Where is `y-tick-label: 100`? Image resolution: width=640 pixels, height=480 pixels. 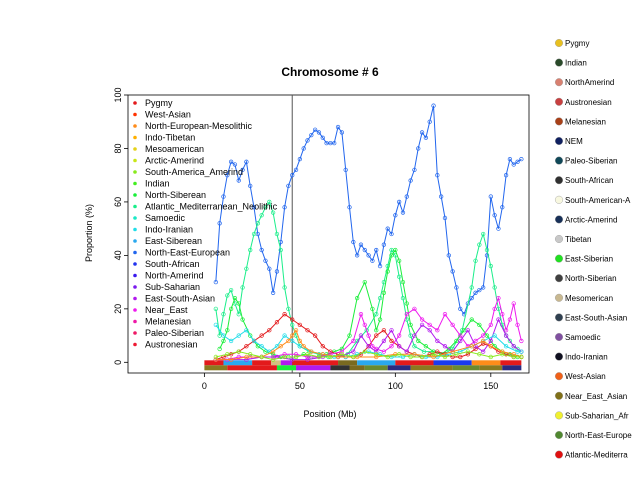 y-tick-label: 100 is located at coordinates (118, 94).